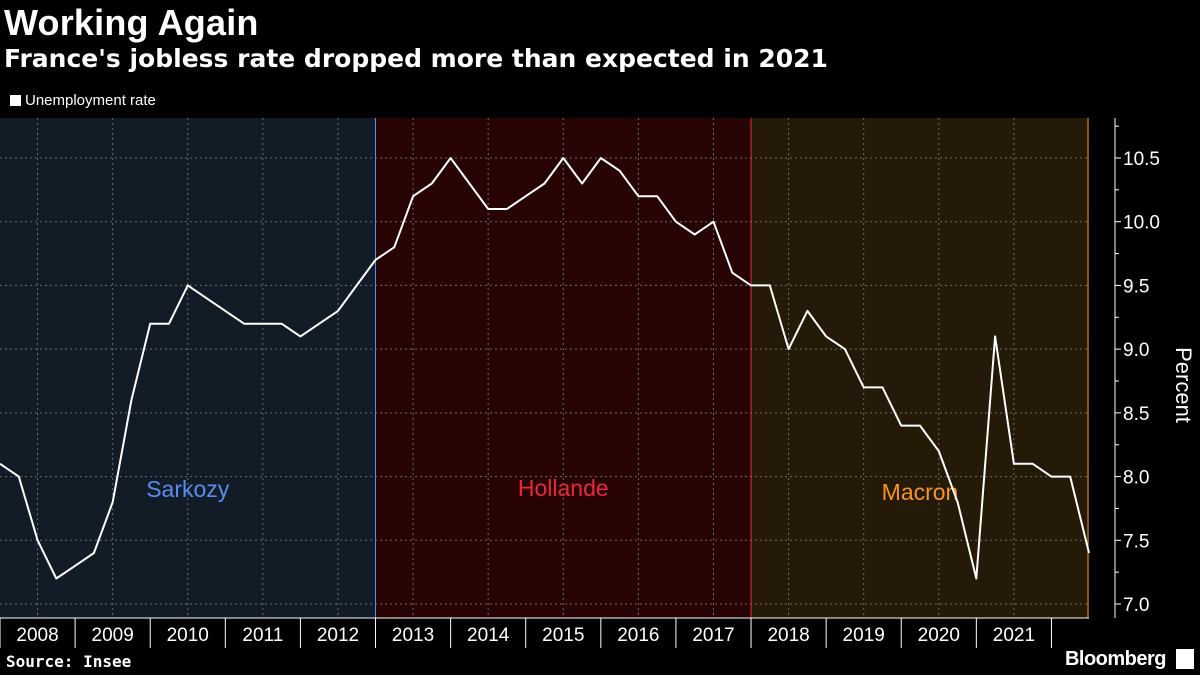 The height and width of the screenshot is (675, 1200). I want to click on era-label-macron: Macron, so click(920, 492).